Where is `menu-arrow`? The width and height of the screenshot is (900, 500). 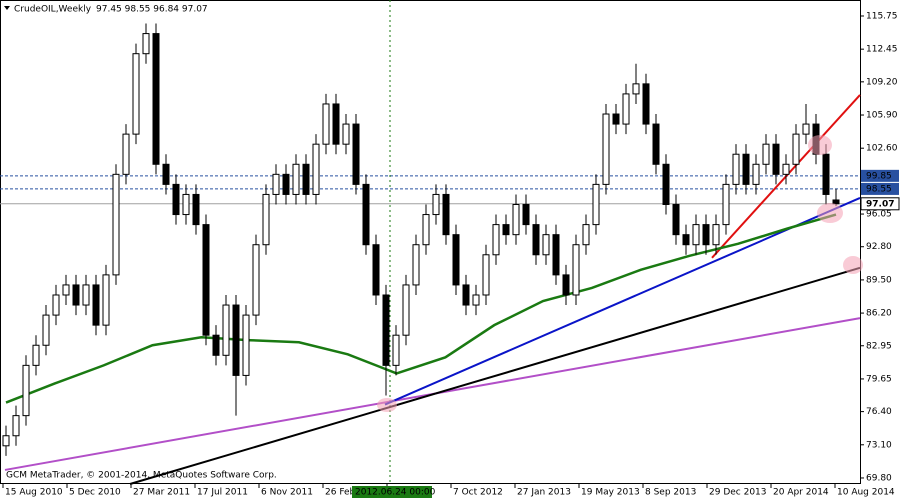 menu-arrow is located at coordinates (7, 8).